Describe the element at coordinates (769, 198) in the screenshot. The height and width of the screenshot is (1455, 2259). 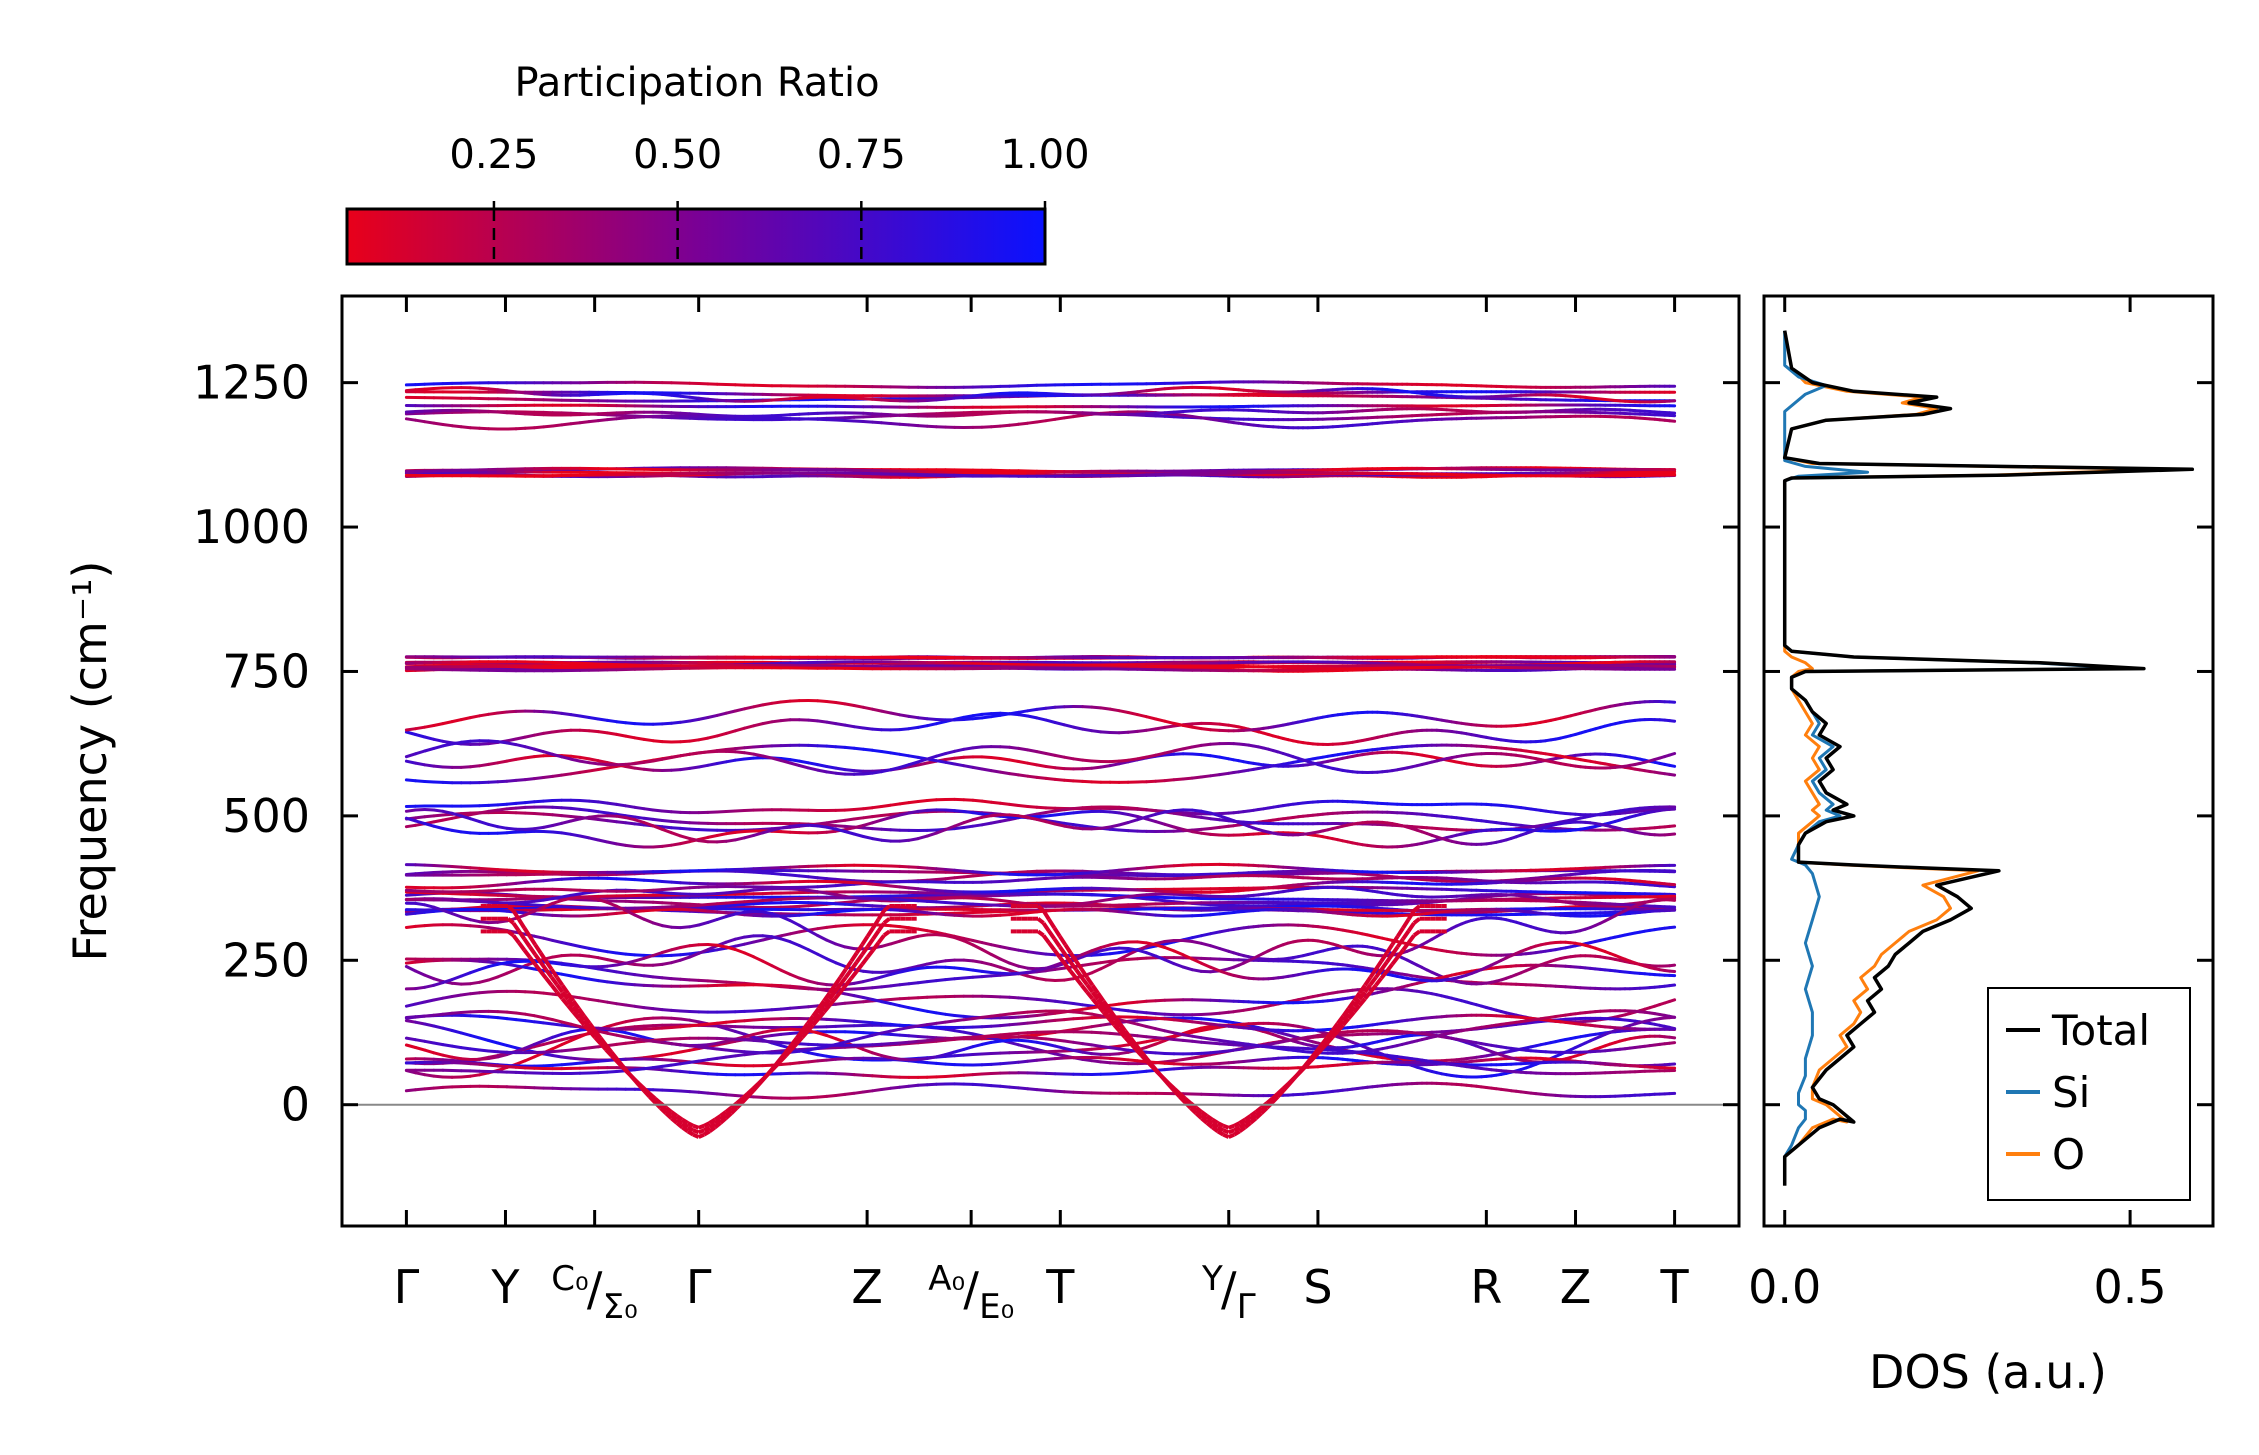
I see `colorbar-ticks: 0.25 0.50 0.75 1.00` at that location.